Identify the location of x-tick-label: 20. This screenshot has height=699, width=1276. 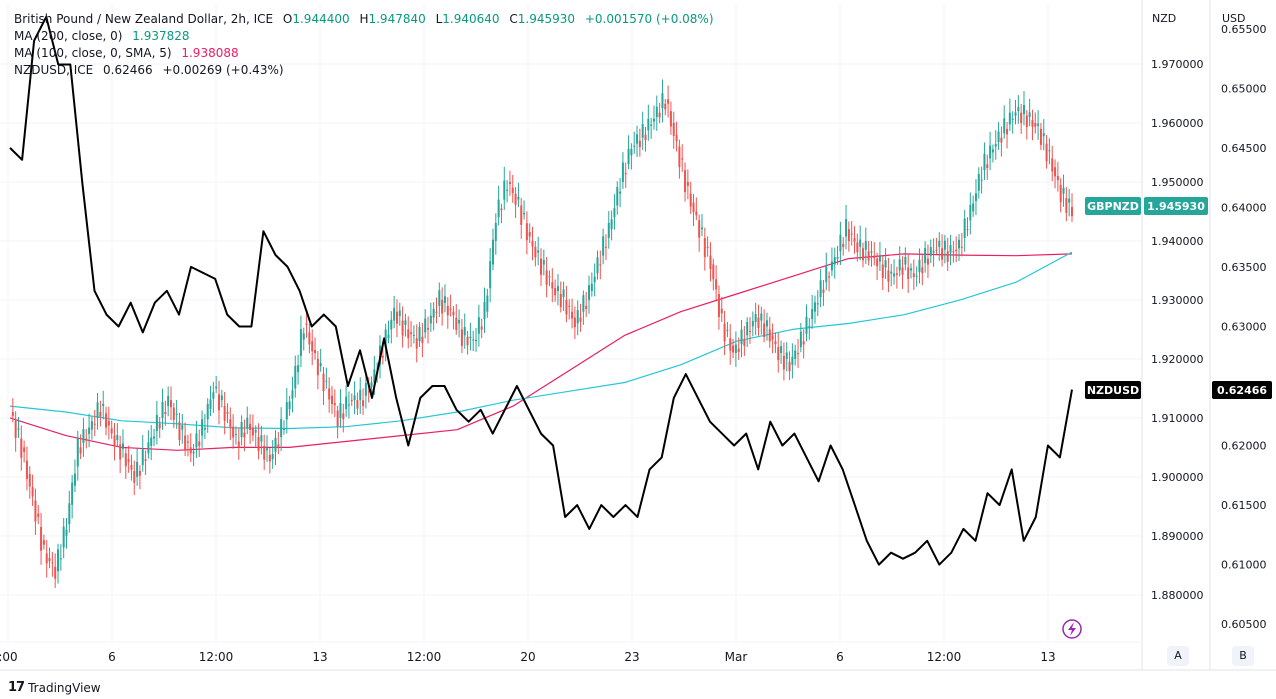
(527, 657).